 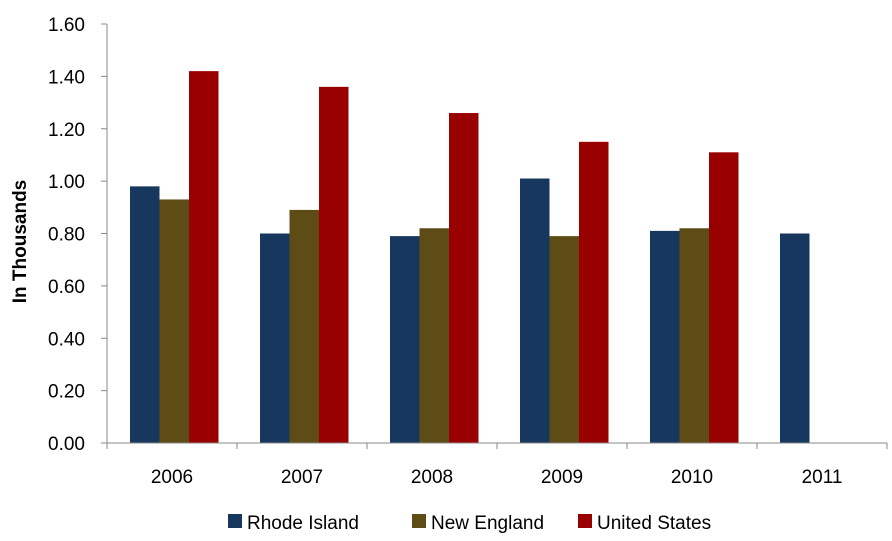 I want to click on bar-united-states-2009, so click(x=594, y=292).